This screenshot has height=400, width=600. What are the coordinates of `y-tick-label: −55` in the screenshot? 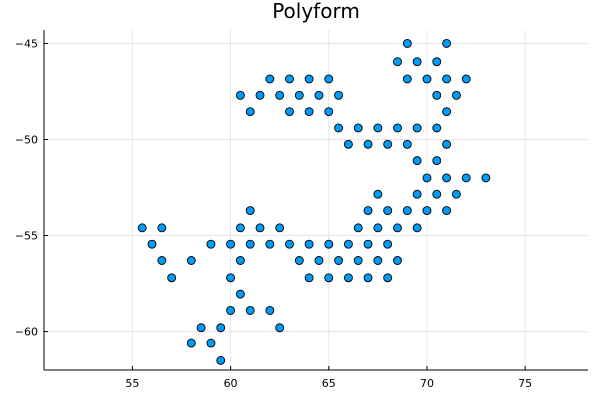 It's located at (26, 236).